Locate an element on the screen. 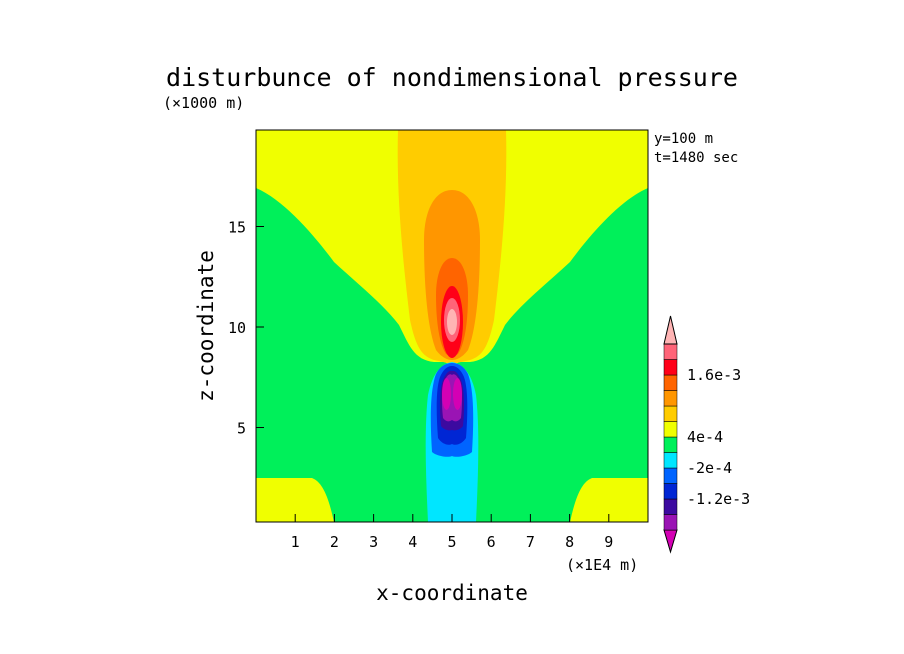 This screenshot has width=904, height=654. contour-magenta-core-right is located at coordinates (457, 394).